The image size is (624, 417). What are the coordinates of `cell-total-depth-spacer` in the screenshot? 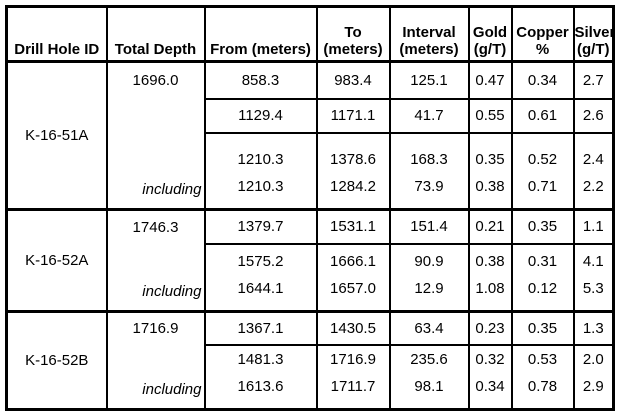 It's located at (155, 115).